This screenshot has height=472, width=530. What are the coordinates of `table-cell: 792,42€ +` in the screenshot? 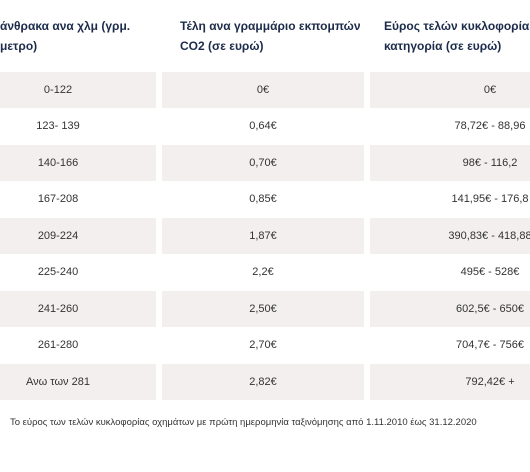 It's located at (450, 382).